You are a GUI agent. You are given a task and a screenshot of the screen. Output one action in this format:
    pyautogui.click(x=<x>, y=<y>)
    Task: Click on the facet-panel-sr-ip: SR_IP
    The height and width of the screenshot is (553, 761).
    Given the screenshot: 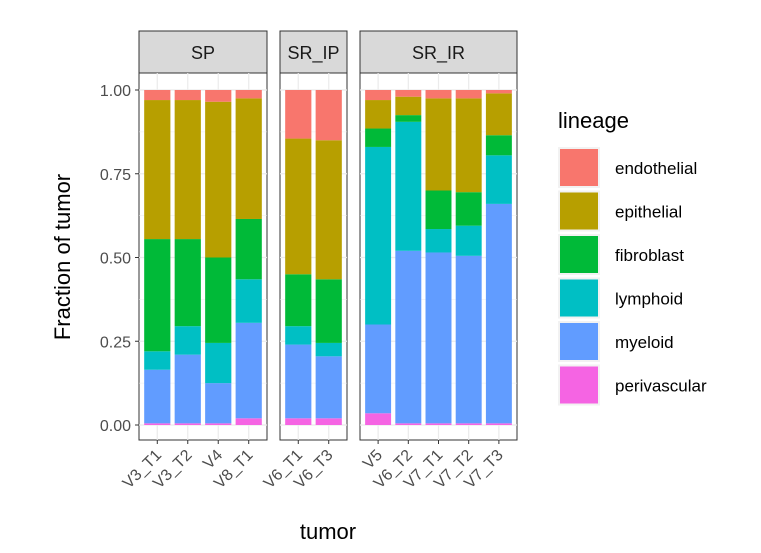 What is the action you would take?
    pyautogui.click(x=313, y=235)
    